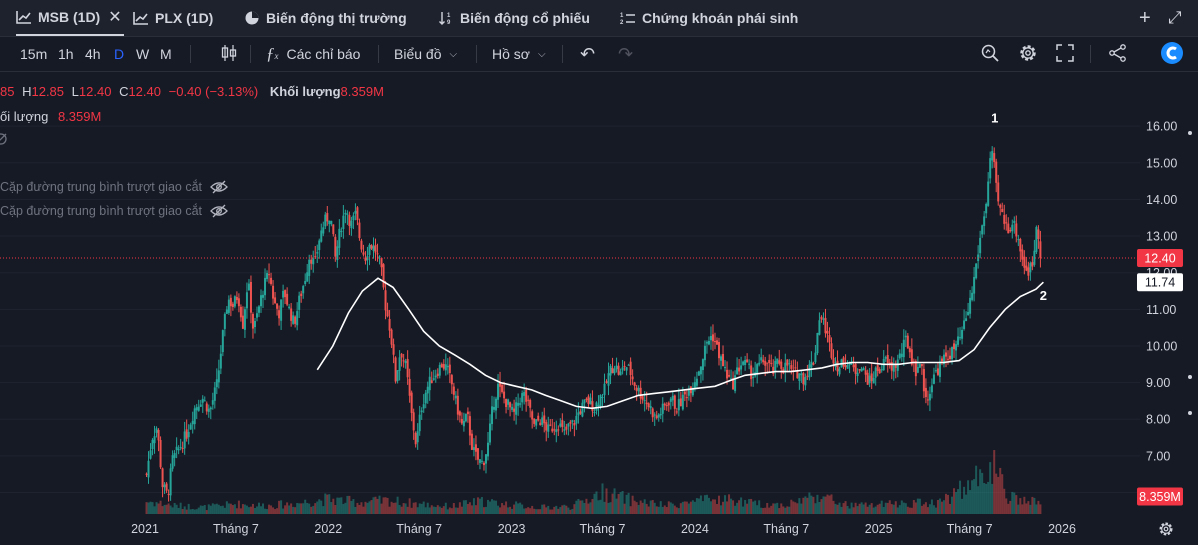 Image resolution: width=1198 pixels, height=545 pixels. Describe the element at coordinates (114, 187) in the screenshot. I see `indicator-legend-1: Cặp đường trung bình trượt giao cắt` at that location.